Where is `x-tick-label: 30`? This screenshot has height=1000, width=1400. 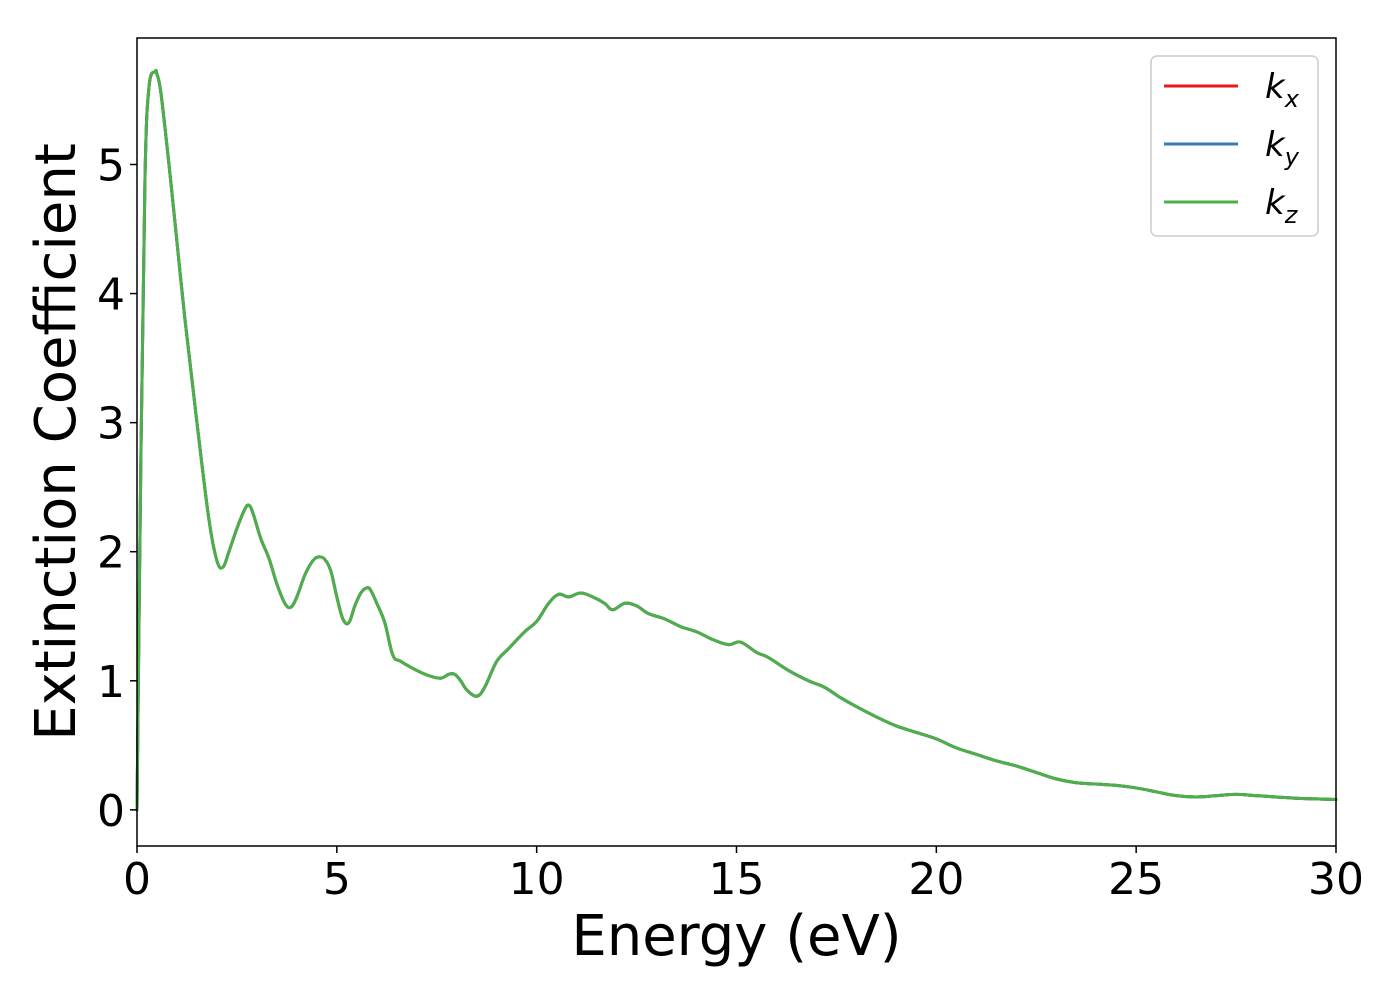 x-tick-label: 30 is located at coordinates (1336, 879).